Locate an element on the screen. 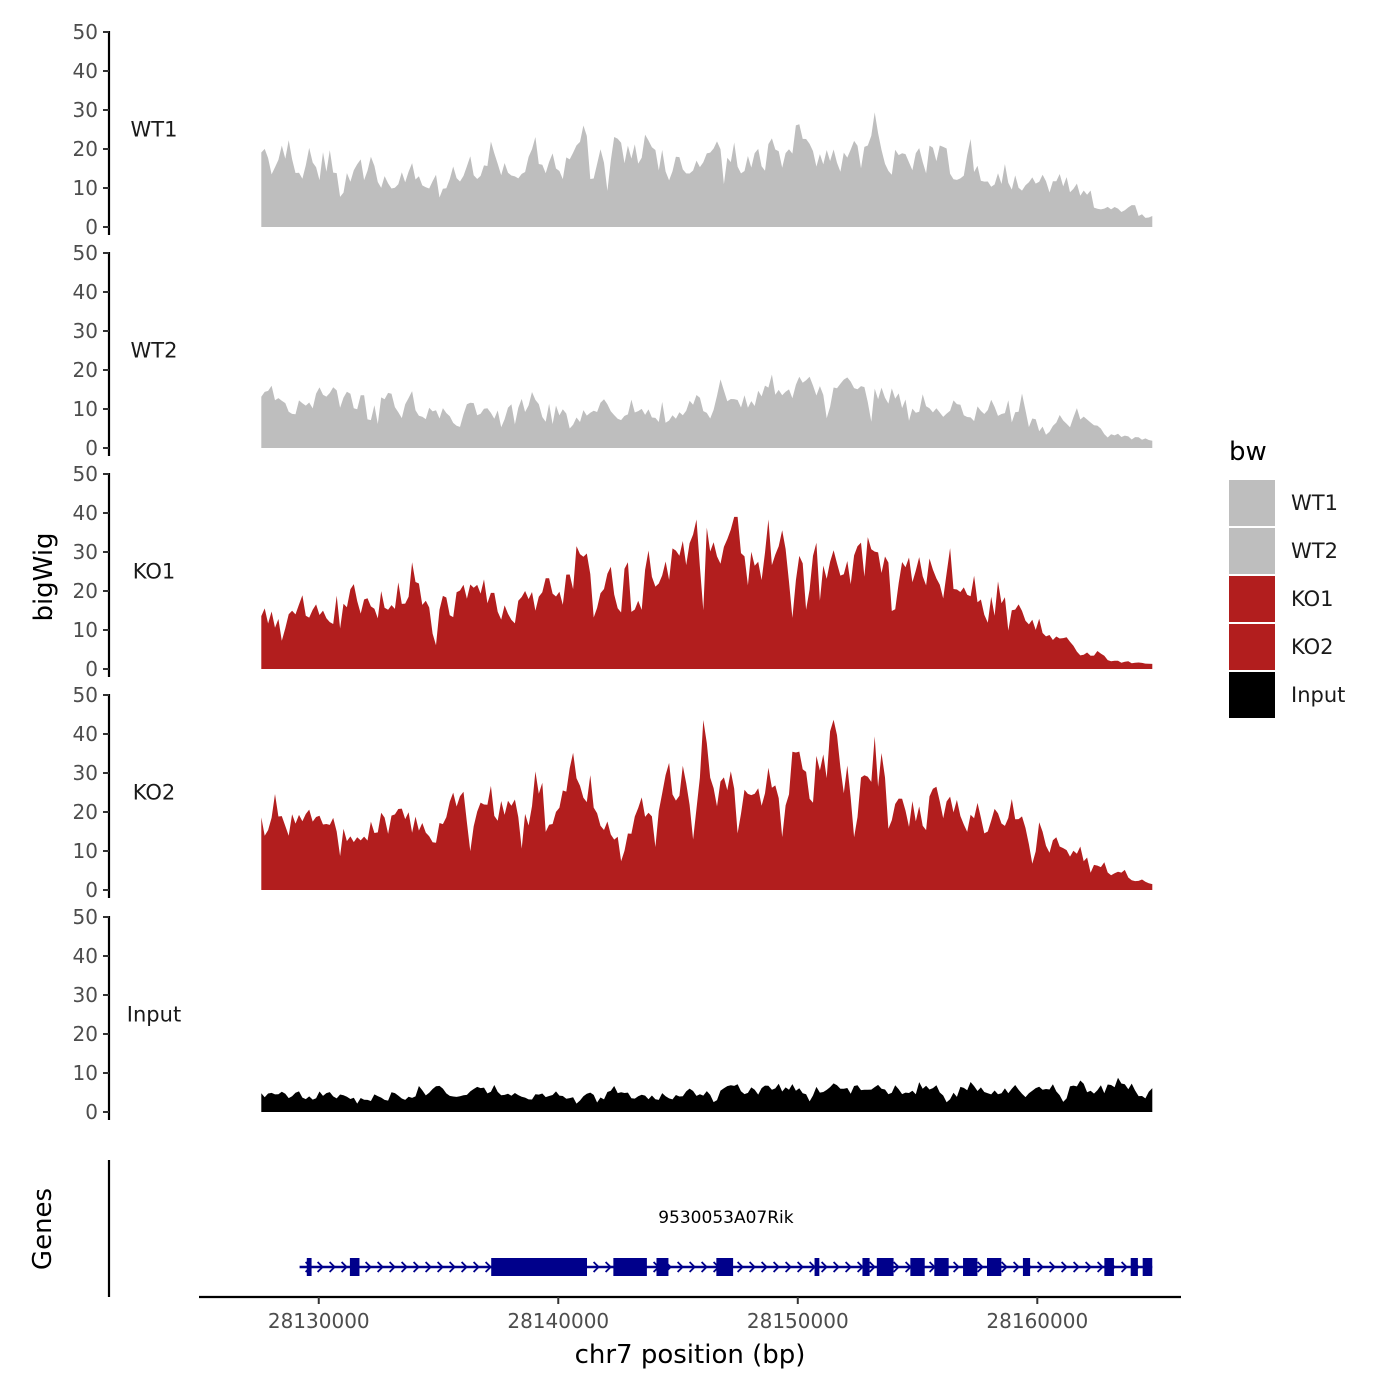 The width and height of the screenshot is (1400, 1400). gene-panel: Genes 9530053A07Rik is located at coordinates (590, 1228).